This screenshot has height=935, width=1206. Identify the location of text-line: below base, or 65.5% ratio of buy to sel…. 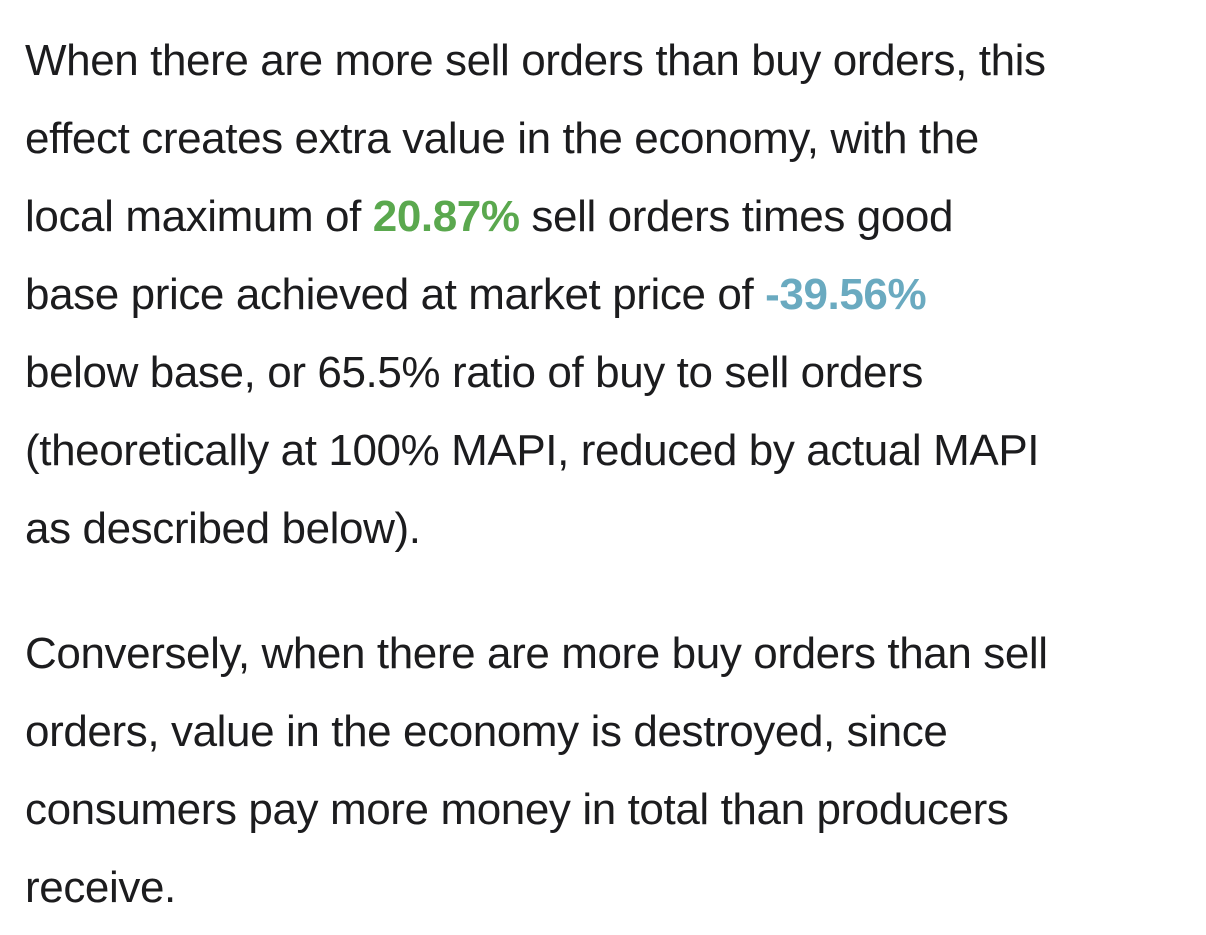
(474, 372).